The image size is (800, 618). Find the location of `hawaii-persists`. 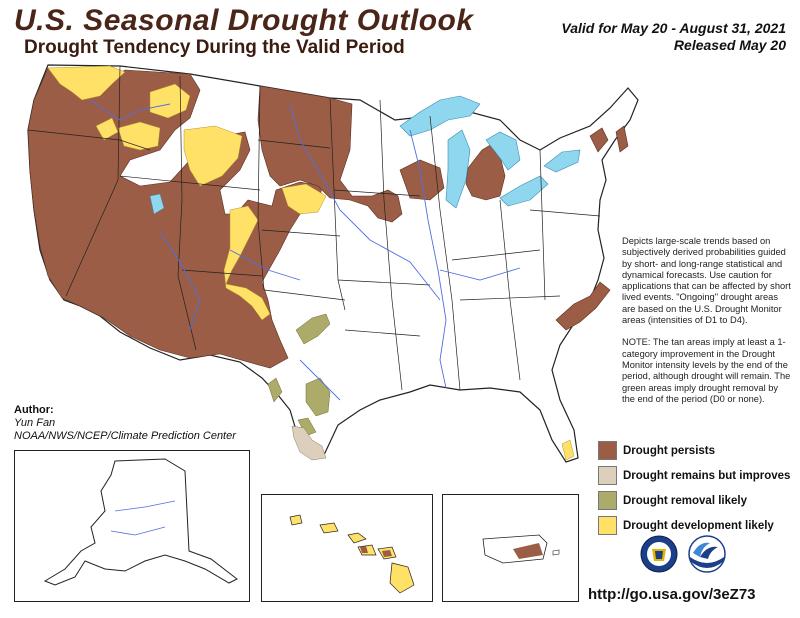

hawaii-persists is located at coordinates (376, 551).